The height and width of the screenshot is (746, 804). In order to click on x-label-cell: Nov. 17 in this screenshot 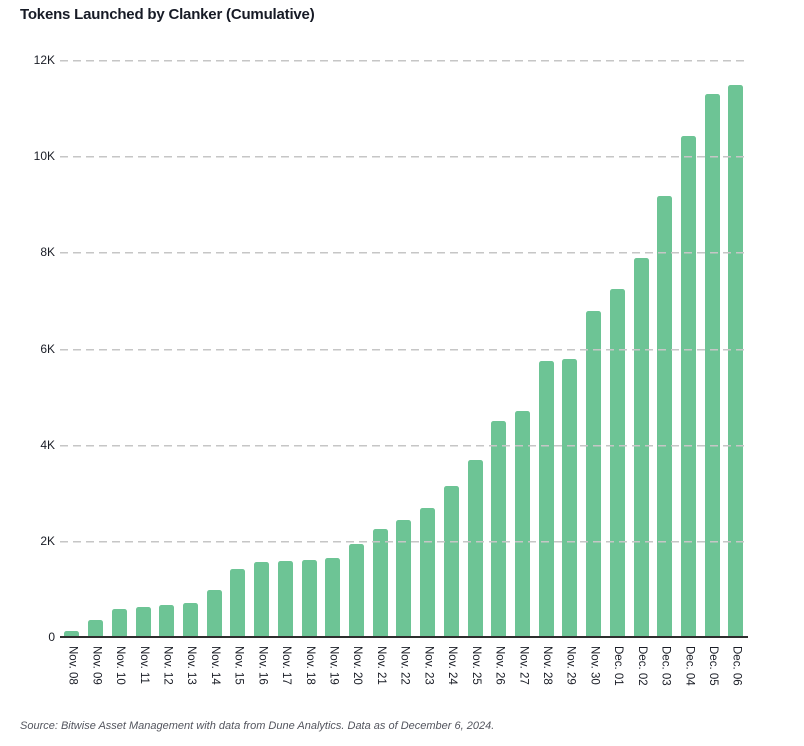, I will do `click(285, 678)`.